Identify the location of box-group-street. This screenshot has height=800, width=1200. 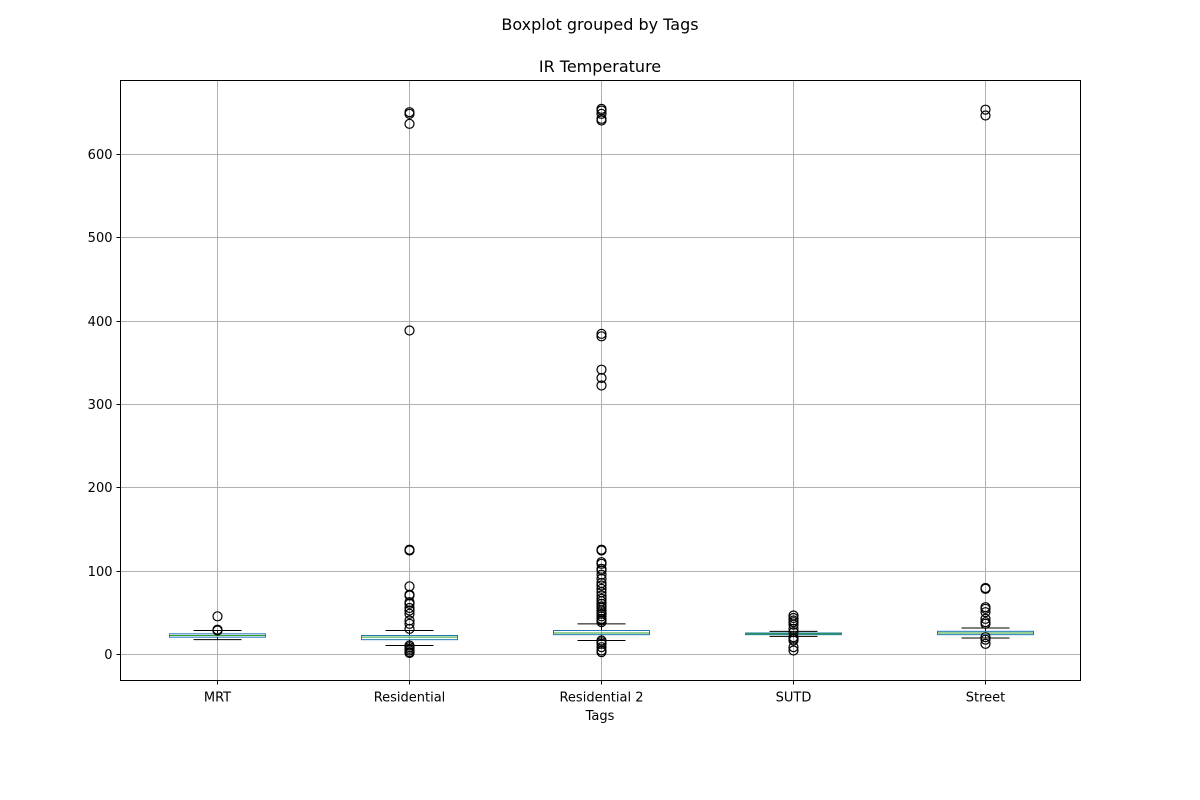
(985, 376).